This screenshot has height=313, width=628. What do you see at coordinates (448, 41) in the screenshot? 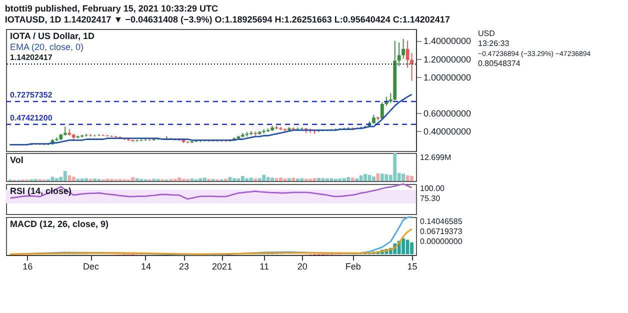
I see `y-tick-label: 1.40000000` at bounding box center [448, 41].